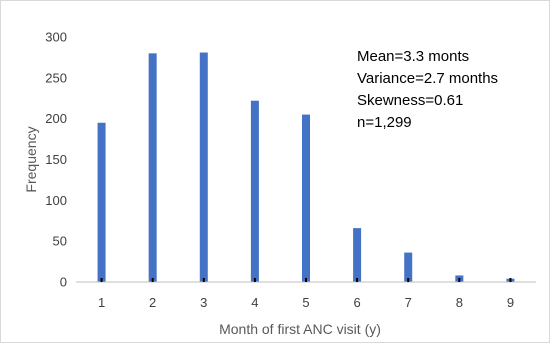 This screenshot has height=344, width=550. I want to click on y-tick-label: 200, so click(56, 118).